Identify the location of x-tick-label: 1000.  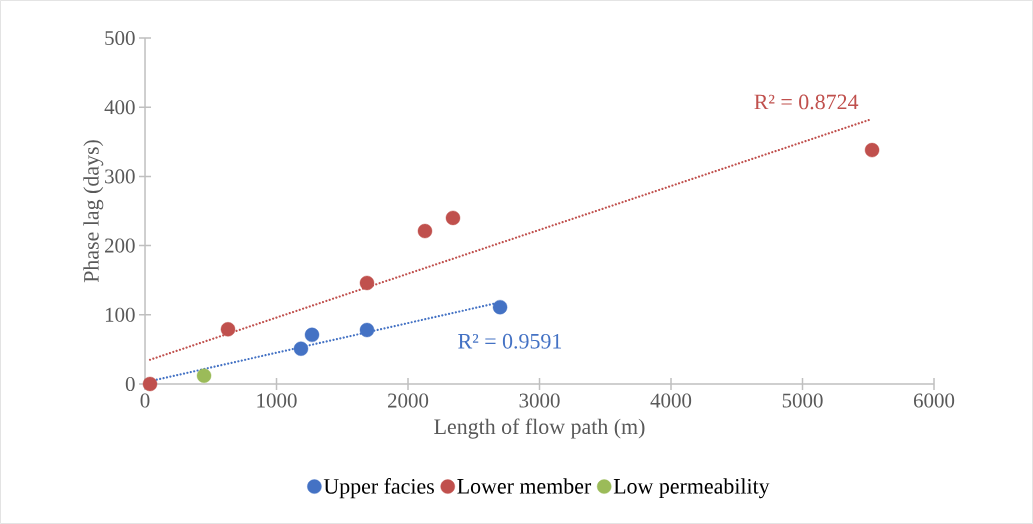
(277, 400).